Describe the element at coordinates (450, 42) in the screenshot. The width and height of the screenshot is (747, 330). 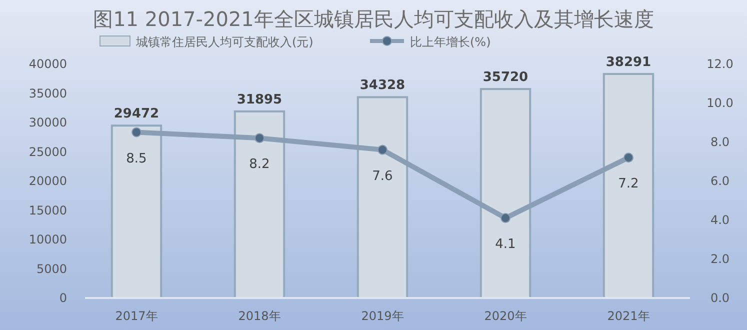
I see `legend-label: 比上年增长(%)` at that location.